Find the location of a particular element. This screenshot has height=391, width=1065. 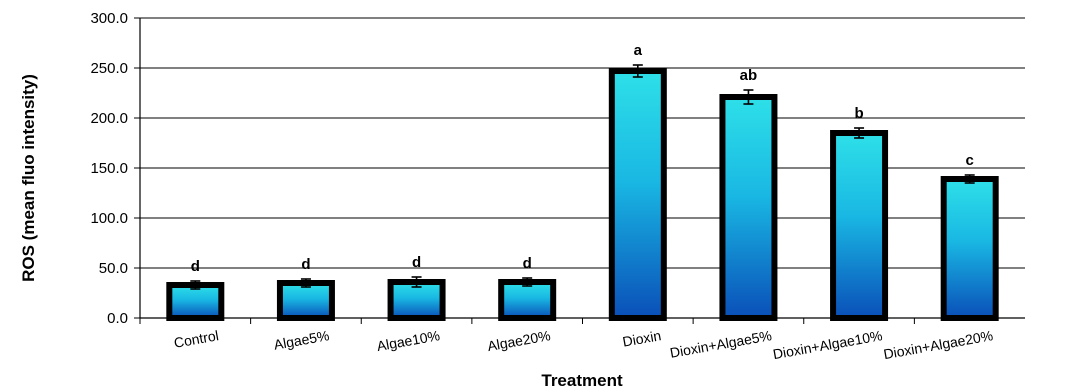

y-tick-label: 0.0 is located at coordinates (117, 318).